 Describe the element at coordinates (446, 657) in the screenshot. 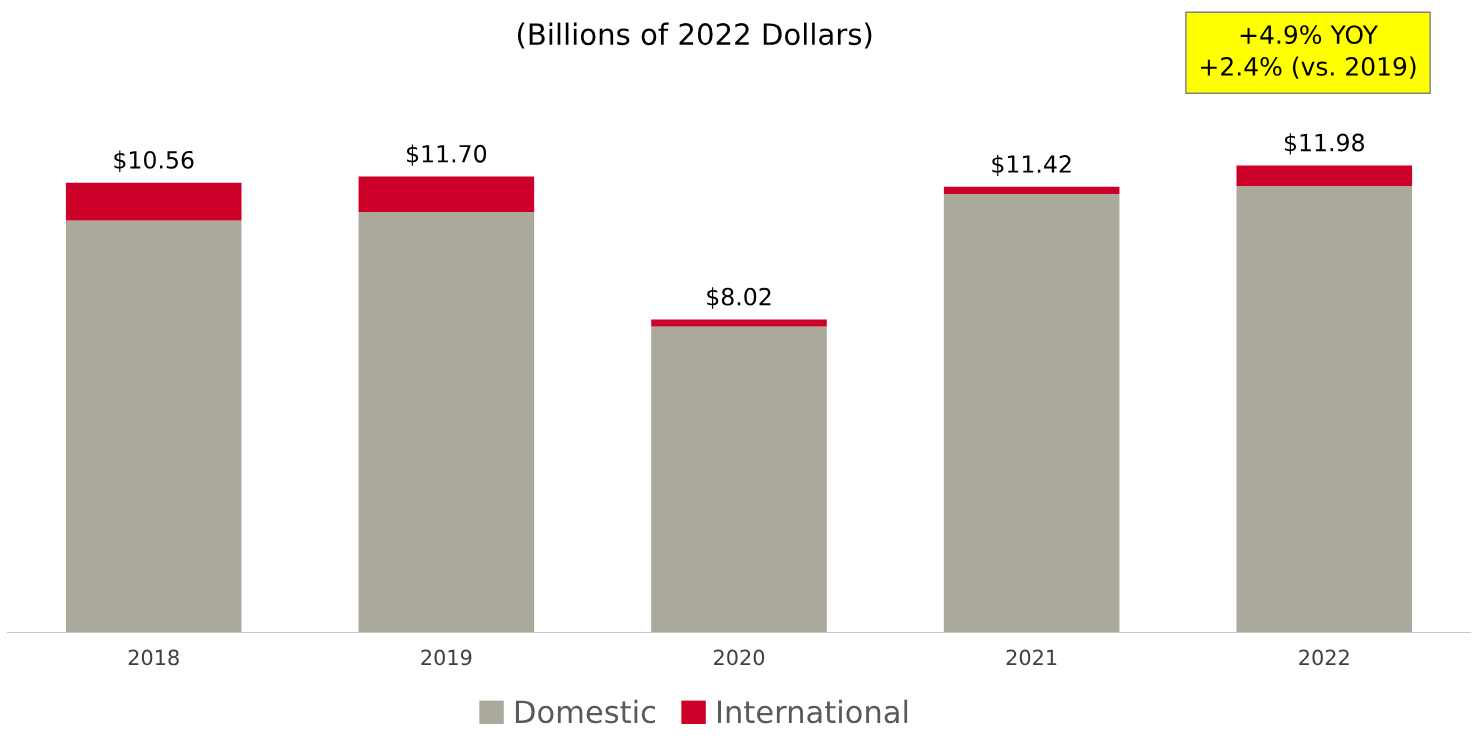

I see `x-tick-label: 2019` at that location.